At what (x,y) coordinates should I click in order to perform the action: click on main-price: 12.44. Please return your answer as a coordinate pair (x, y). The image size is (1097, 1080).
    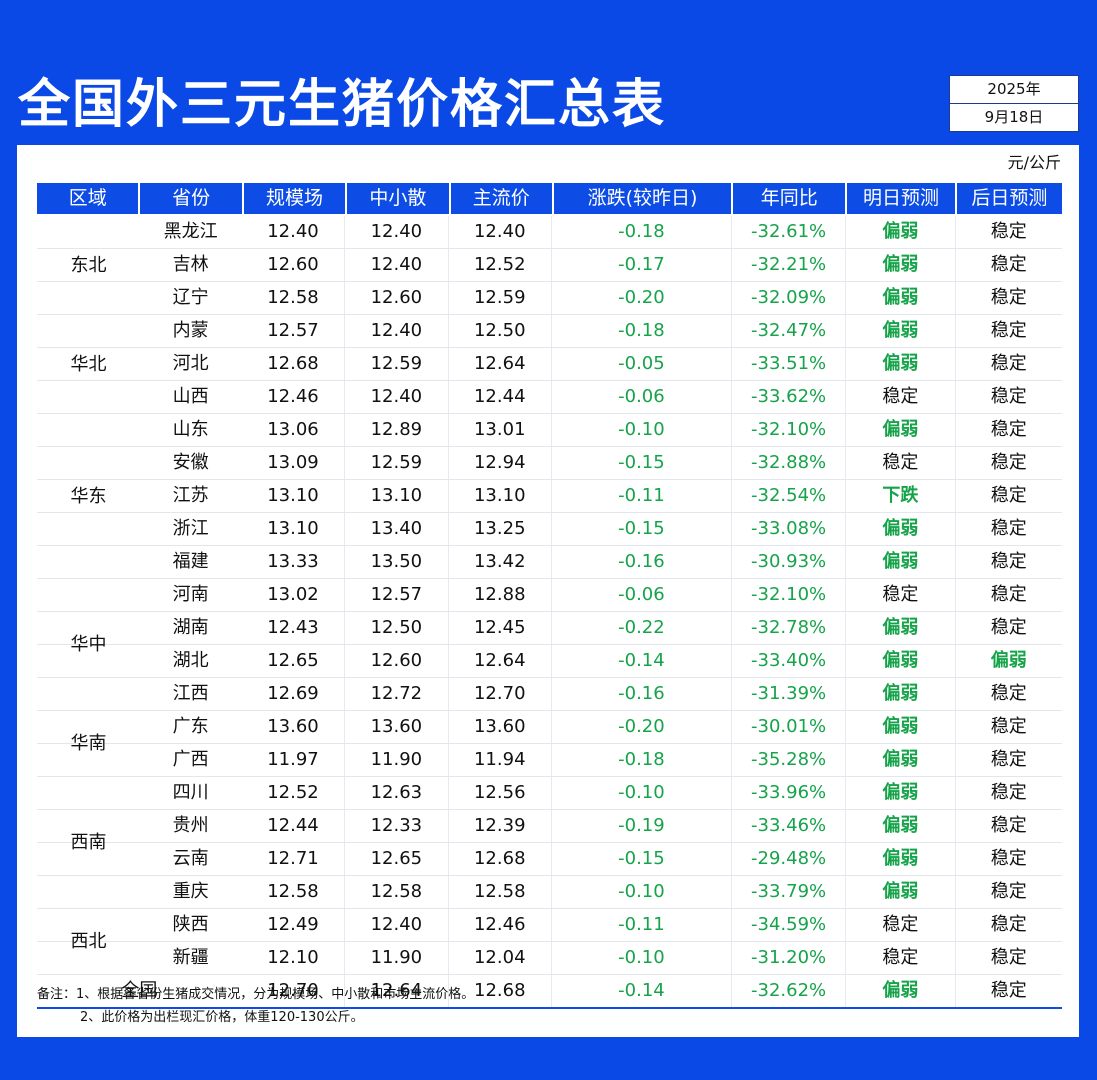
    Looking at the image, I should click on (500, 397).